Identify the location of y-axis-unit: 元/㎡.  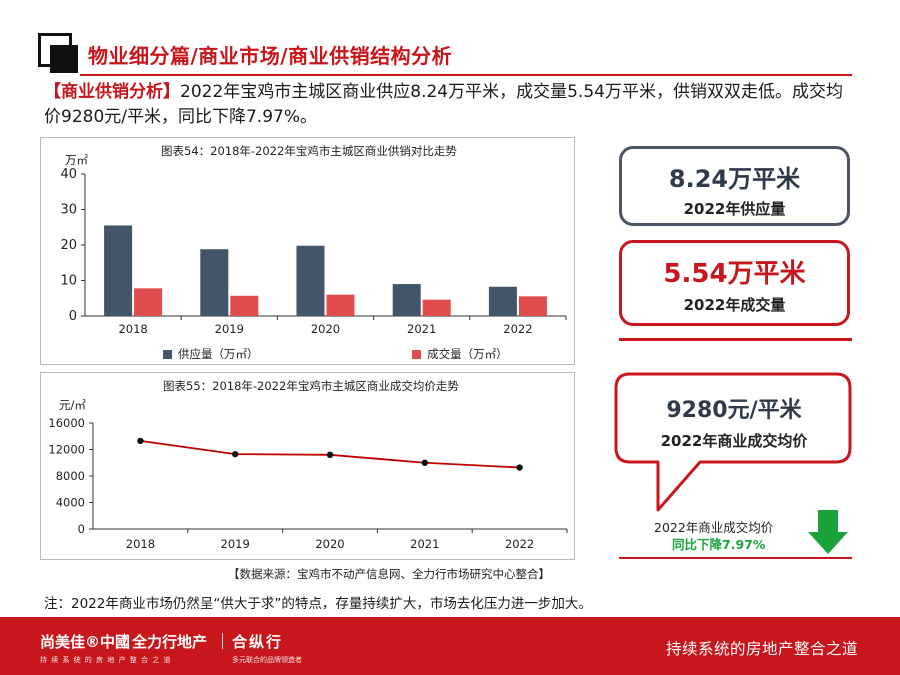
(72, 405).